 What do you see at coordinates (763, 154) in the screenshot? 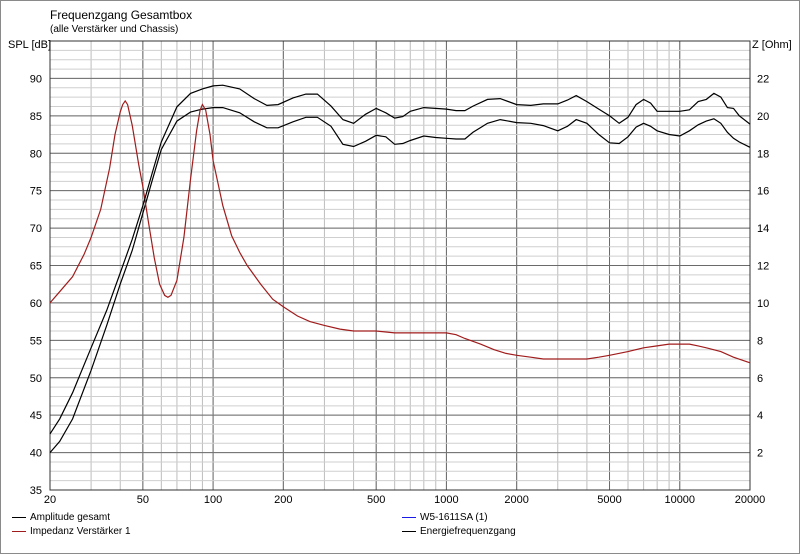
I see `y-right-tick-label: 18` at bounding box center [763, 154].